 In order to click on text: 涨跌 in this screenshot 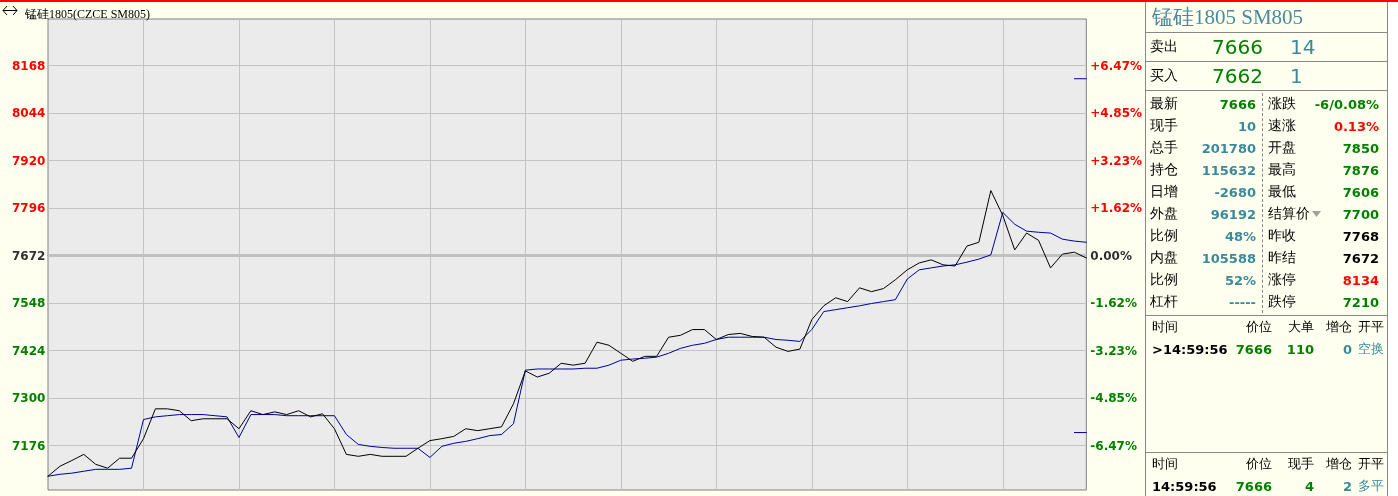, I will do `click(1282, 104)`.